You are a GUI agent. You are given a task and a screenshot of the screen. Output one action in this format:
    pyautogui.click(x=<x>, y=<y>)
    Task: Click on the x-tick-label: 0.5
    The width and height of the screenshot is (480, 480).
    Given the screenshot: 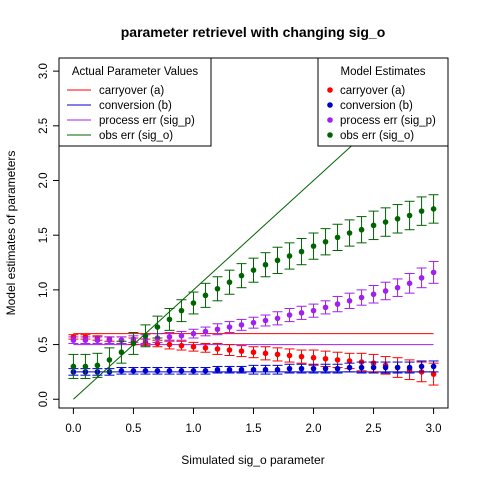 What is the action you would take?
    pyautogui.click(x=133, y=429)
    